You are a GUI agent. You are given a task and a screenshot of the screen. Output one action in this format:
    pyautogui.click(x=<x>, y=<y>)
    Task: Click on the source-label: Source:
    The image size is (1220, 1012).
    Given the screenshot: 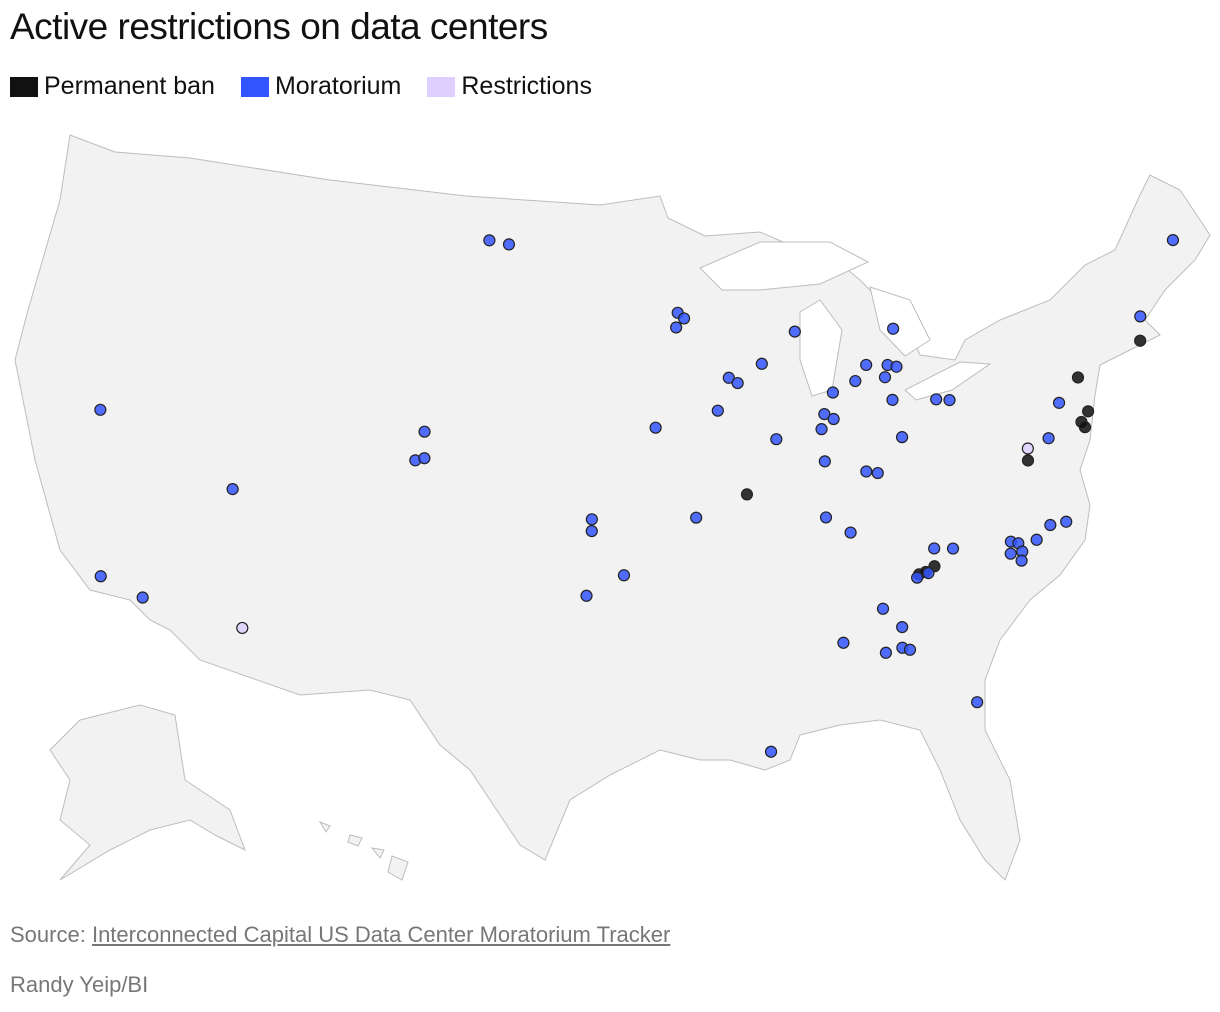 What is the action you would take?
    pyautogui.click(x=48, y=934)
    